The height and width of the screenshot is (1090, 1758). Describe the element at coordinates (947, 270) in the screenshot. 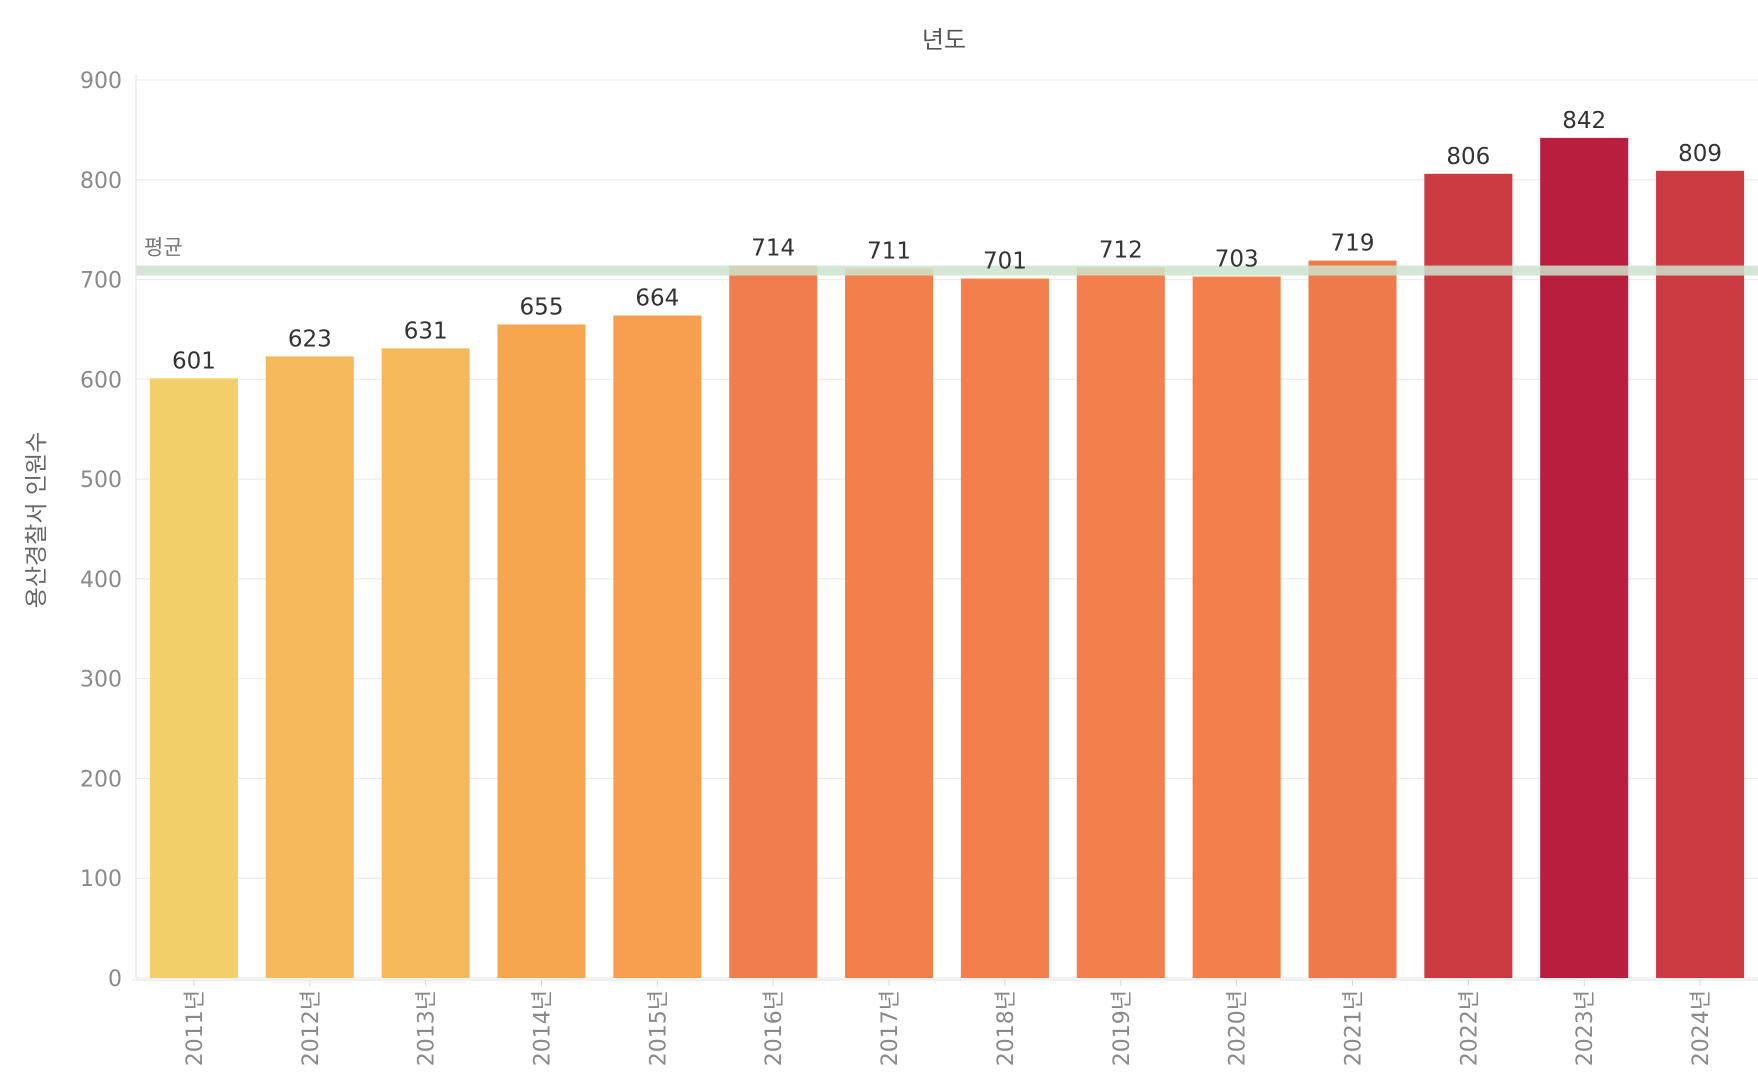

I see `average-line` at that location.